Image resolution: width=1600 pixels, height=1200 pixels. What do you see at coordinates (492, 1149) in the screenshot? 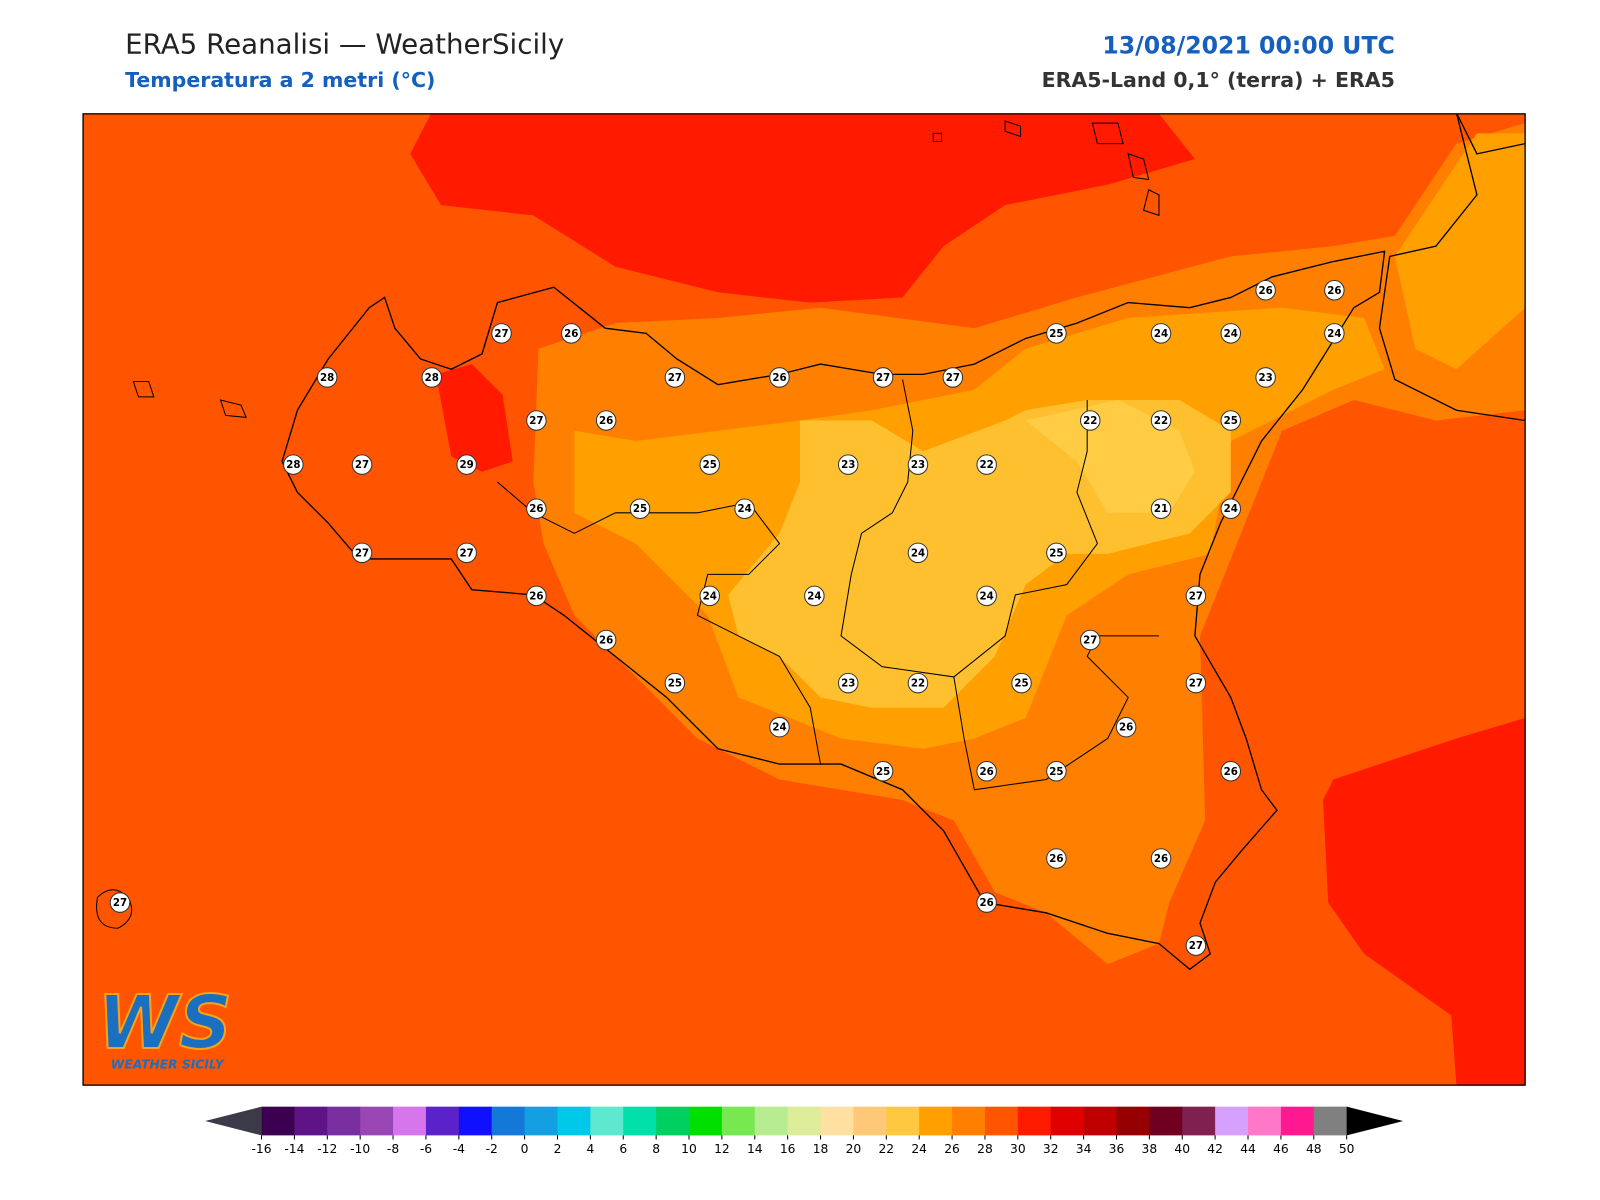
I see `colorbar-tick-label: -2` at bounding box center [492, 1149].